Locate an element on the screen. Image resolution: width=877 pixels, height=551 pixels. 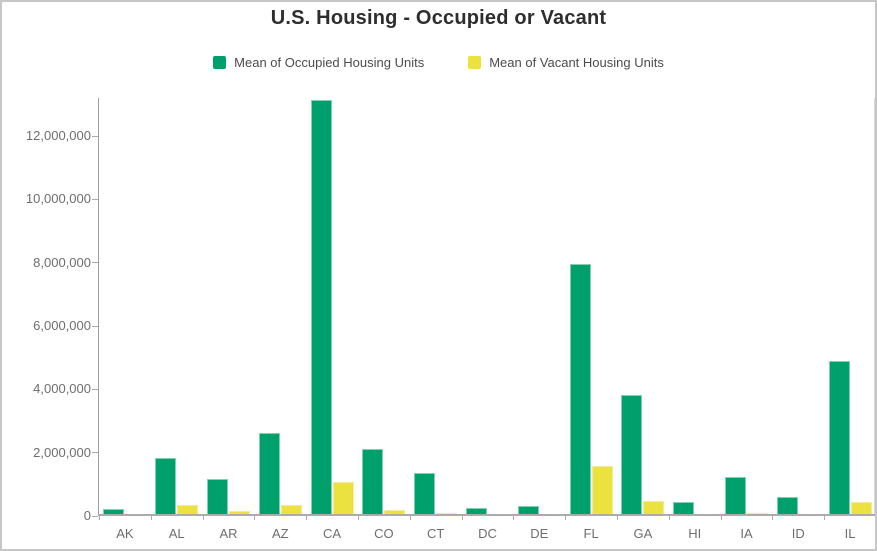
y-tick-label: 8,000,000 is located at coordinates (62, 262).